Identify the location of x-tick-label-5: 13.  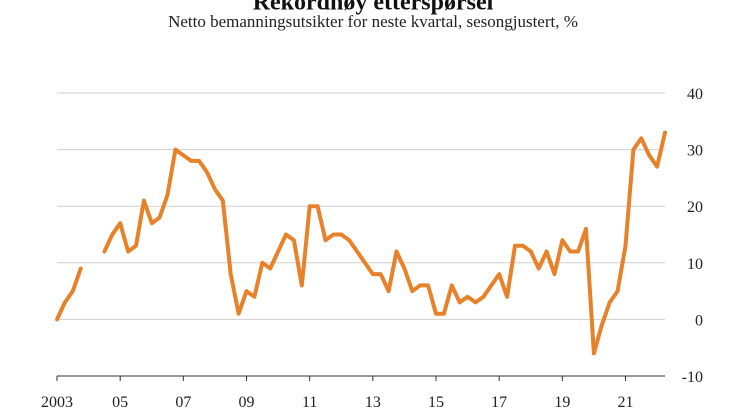
(373, 402).